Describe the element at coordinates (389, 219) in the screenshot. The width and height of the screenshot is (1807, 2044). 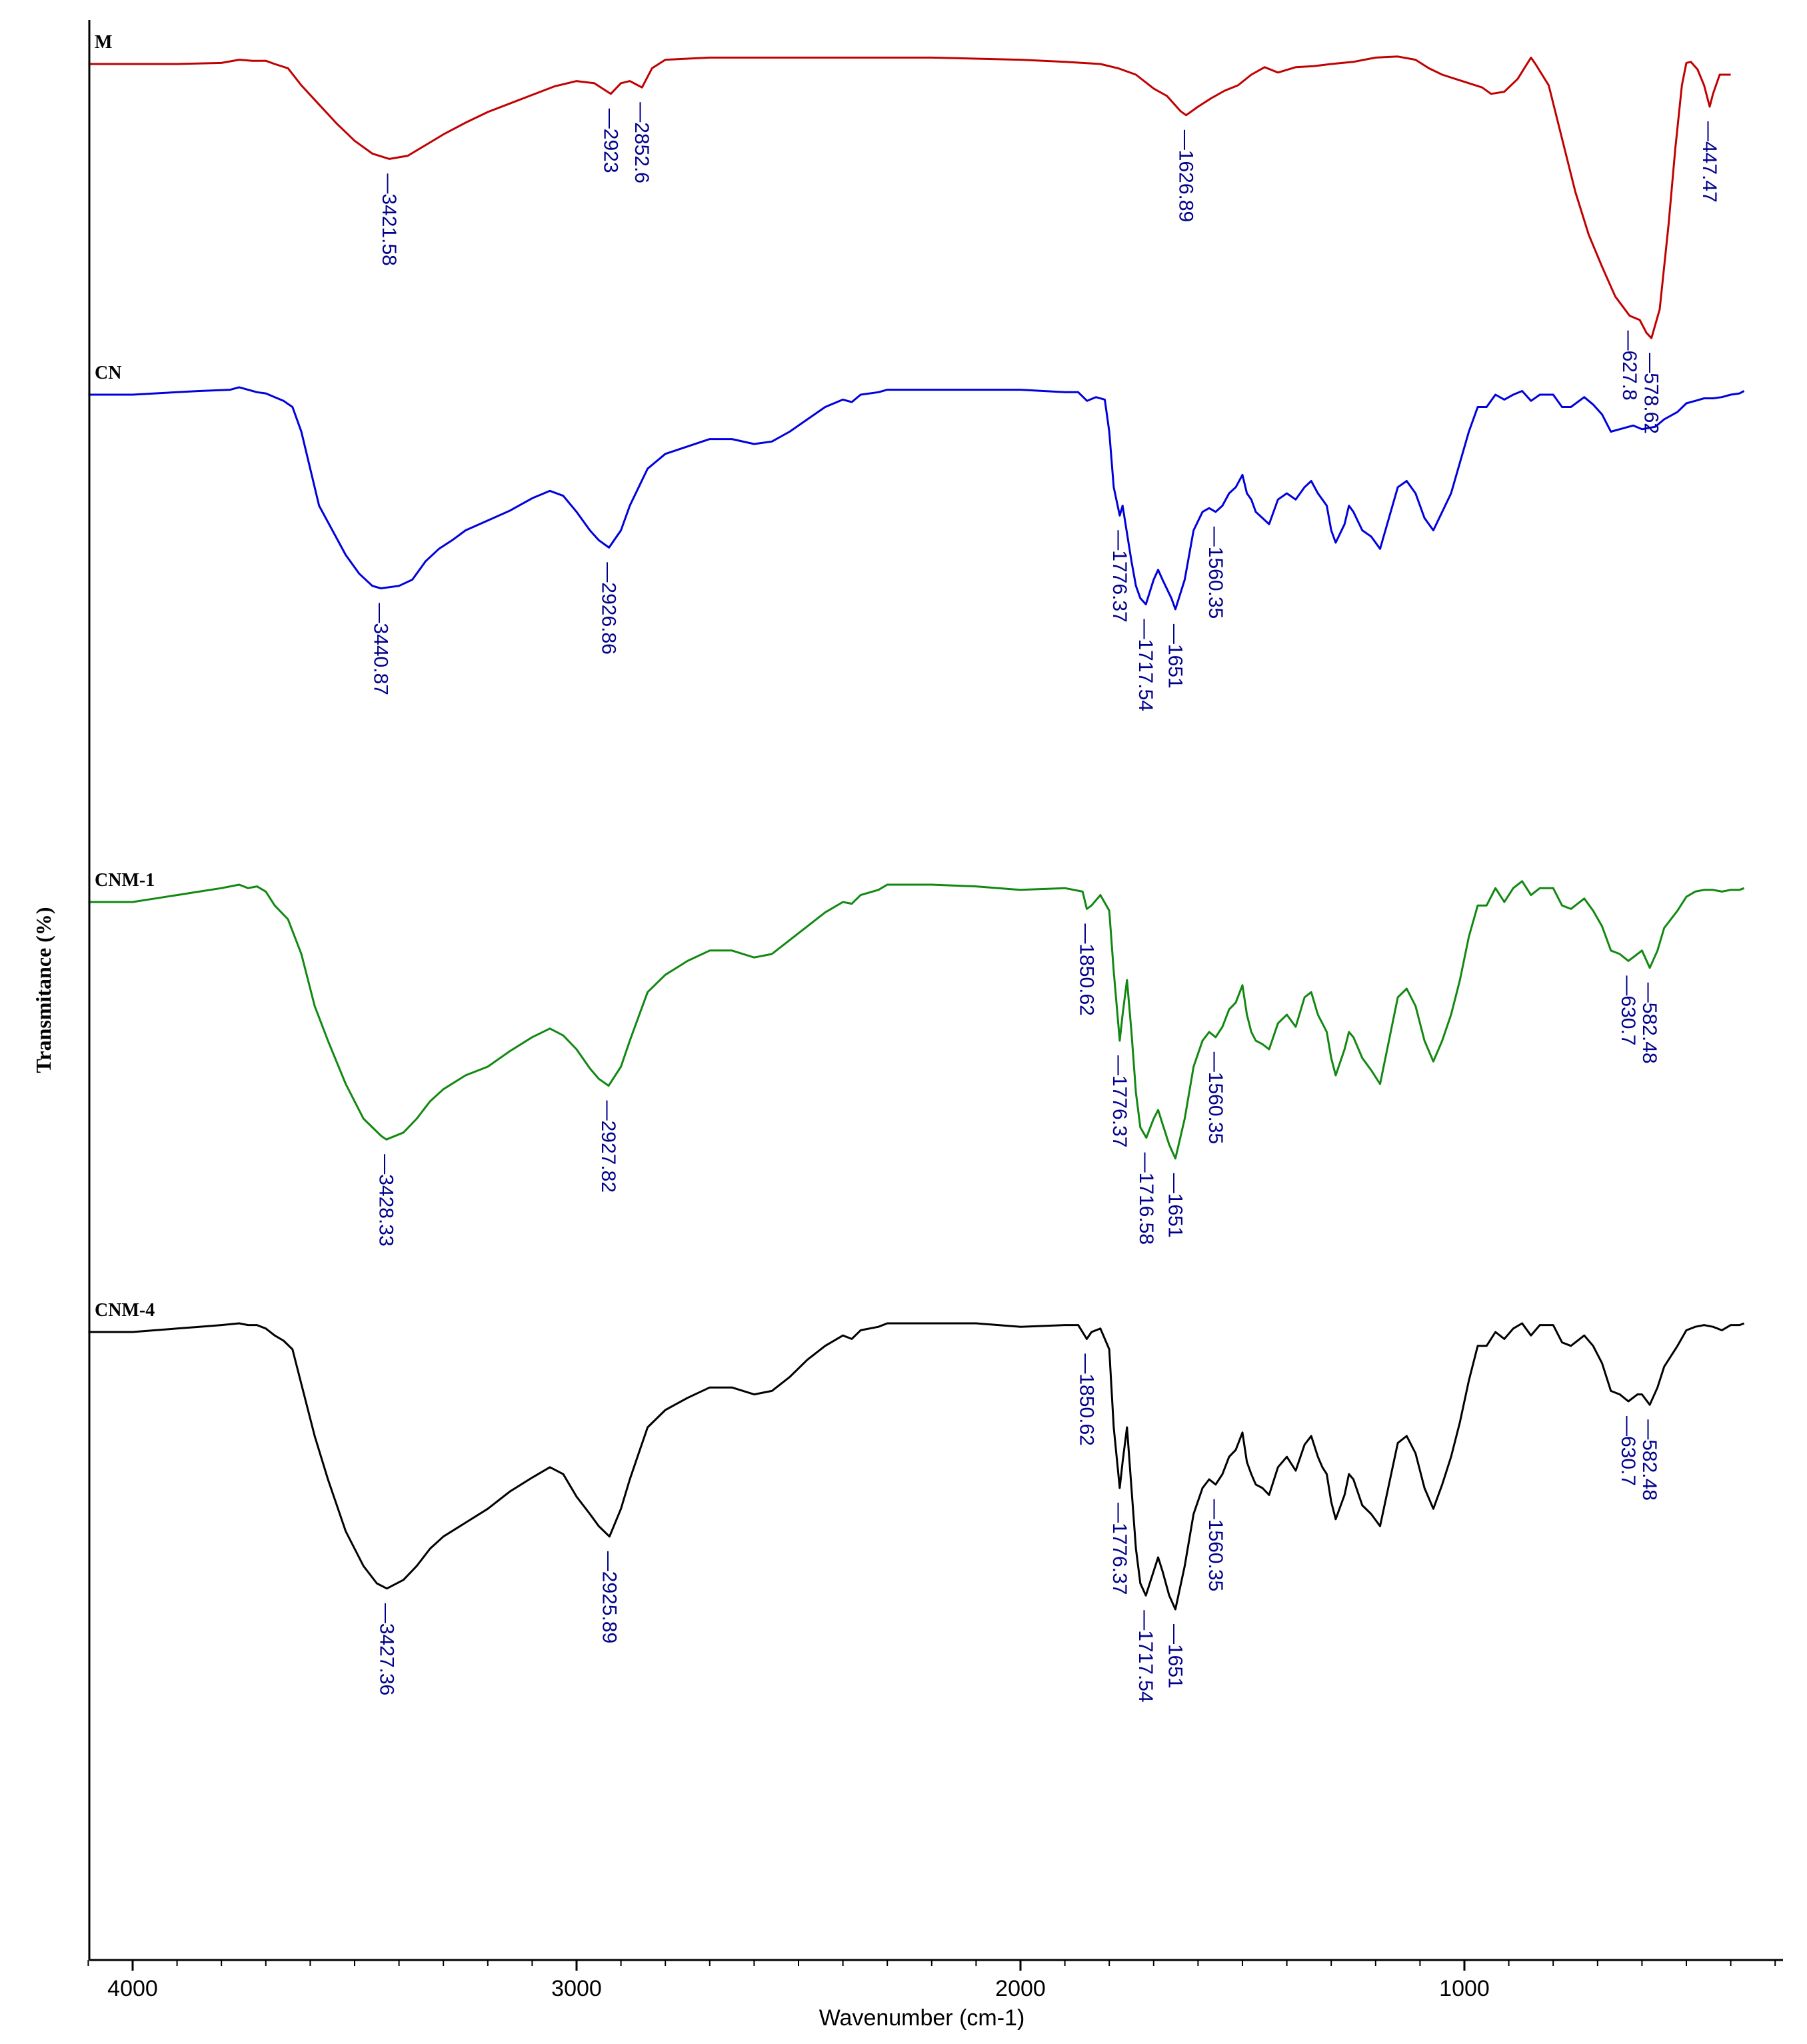
I see `peak-label: —3421.58` at that location.